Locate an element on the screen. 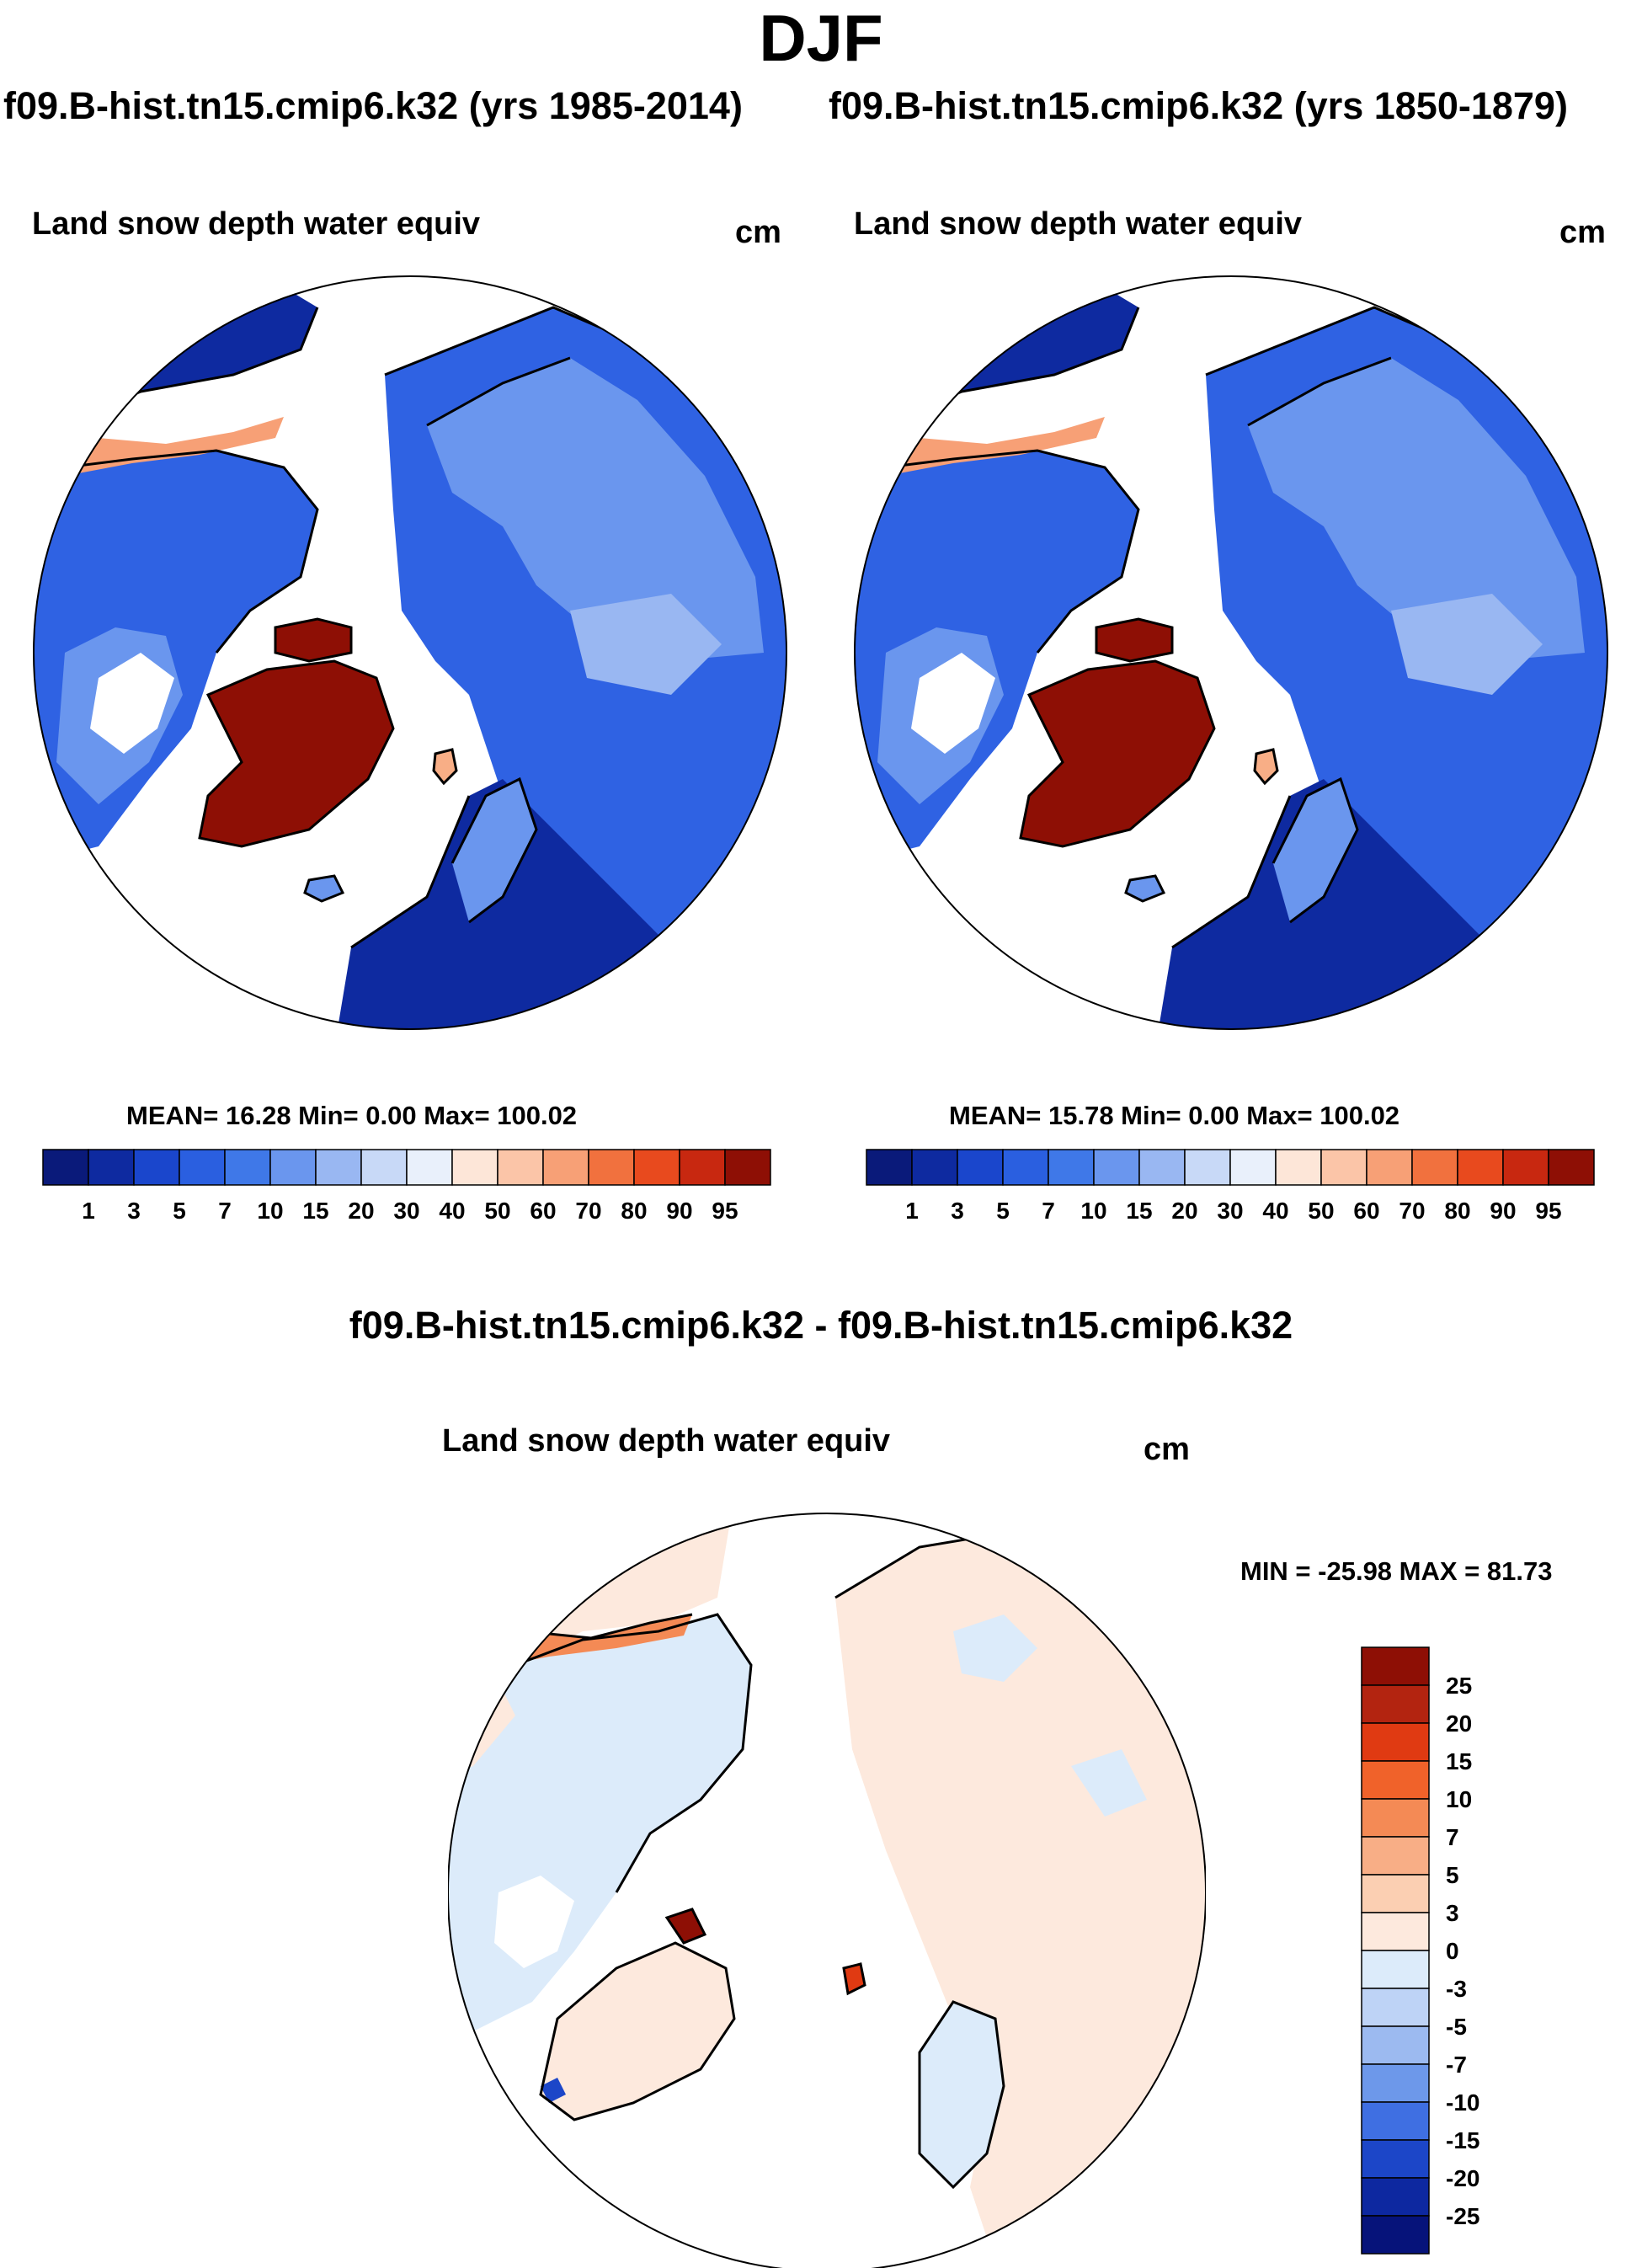  cbar3-tick-label: 10 is located at coordinates (1459, 1799).